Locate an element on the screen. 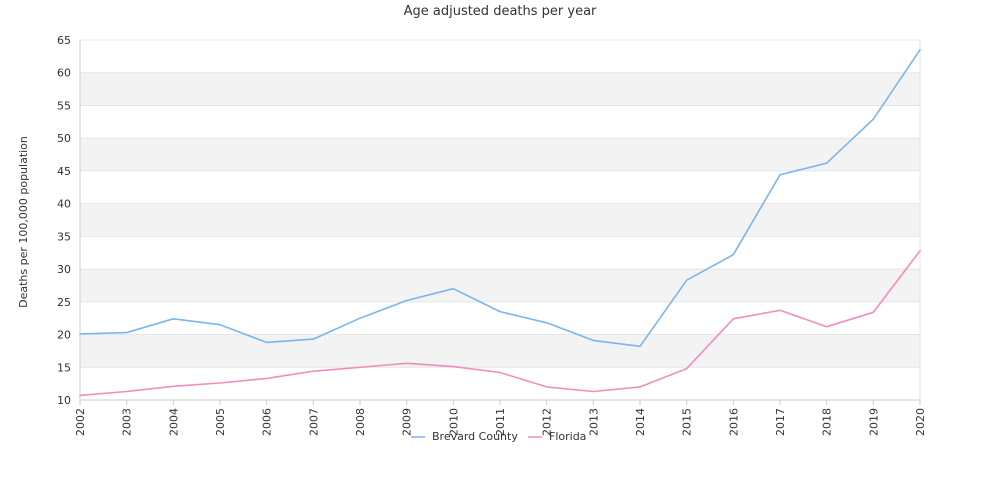 This screenshot has height=500, width=1000. x-tick-label: 2016 is located at coordinates (733, 422).